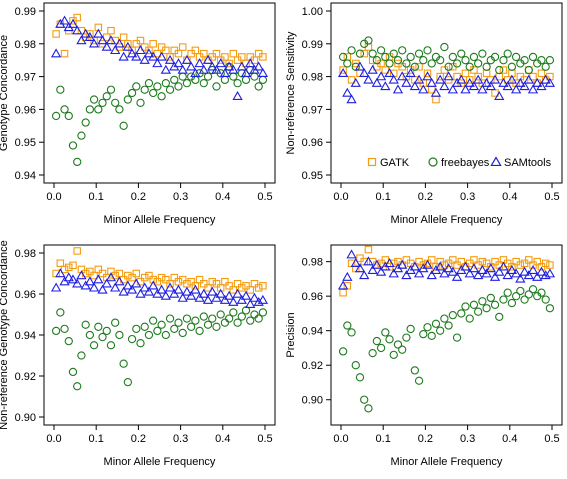 The width and height of the screenshot is (567, 479). What do you see at coordinates (496, 161) in the screenshot?
I see `legend-triangle-icon` at bounding box center [496, 161].